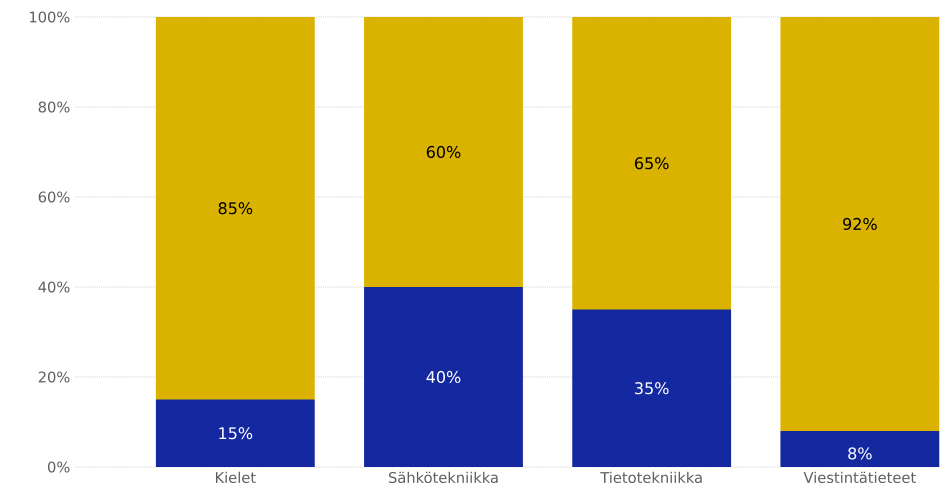 The width and height of the screenshot is (940, 499). Describe the element at coordinates (443, 377) in the screenshot. I see `data-label: 40%` at that location.